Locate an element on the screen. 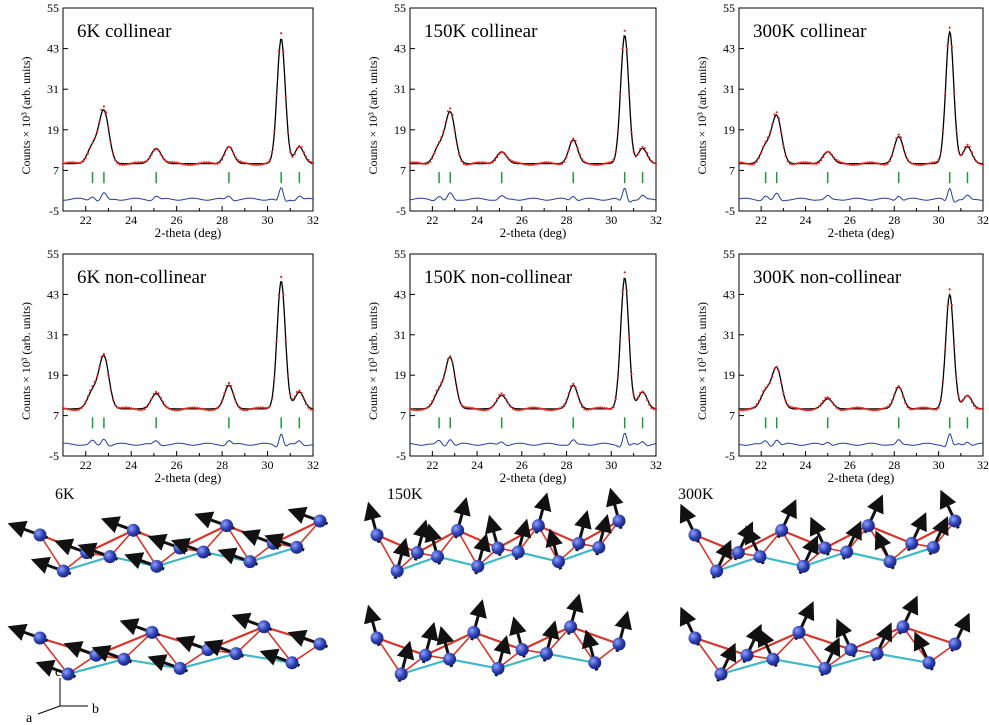 This screenshot has width=989, height=725. y-tick-label: -5 is located at coordinates (54, 456).